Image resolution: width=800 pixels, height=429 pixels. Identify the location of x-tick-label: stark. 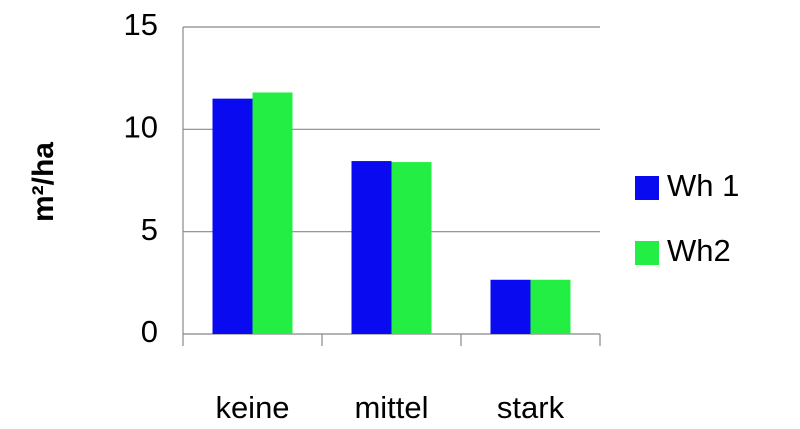
(531, 407).